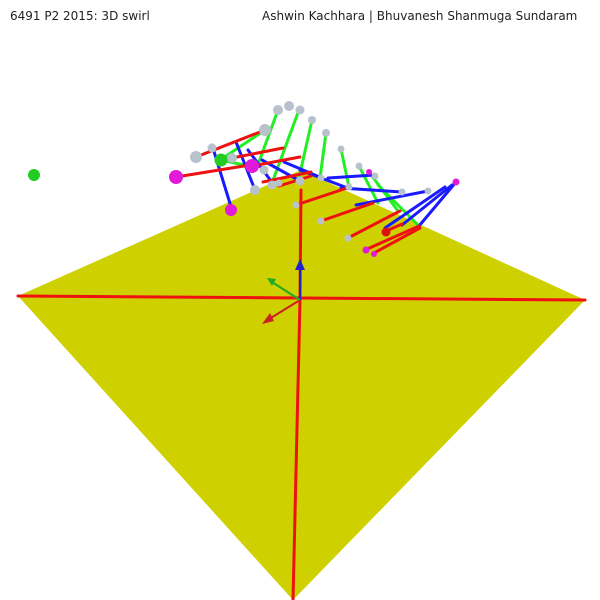 This screenshot has width=600, height=600. Describe the element at coordinates (268, 318) in the screenshot. I see `axis-x-arrowhead` at that location.